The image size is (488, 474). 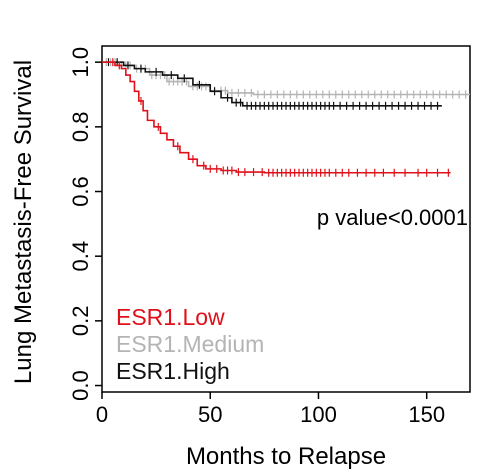 What do you see at coordinates (23, 222) in the screenshot?
I see `y-axis-label: Lung Metastasis-Free Survival` at bounding box center [23, 222].